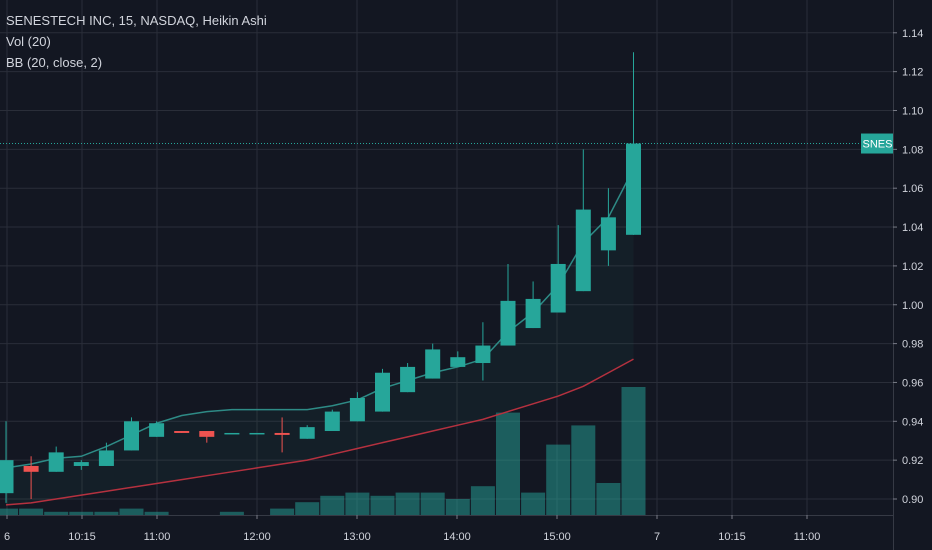 The image size is (932, 550). What do you see at coordinates (912, 189) in the screenshot?
I see `price-tick-label: 1.06` at bounding box center [912, 189].